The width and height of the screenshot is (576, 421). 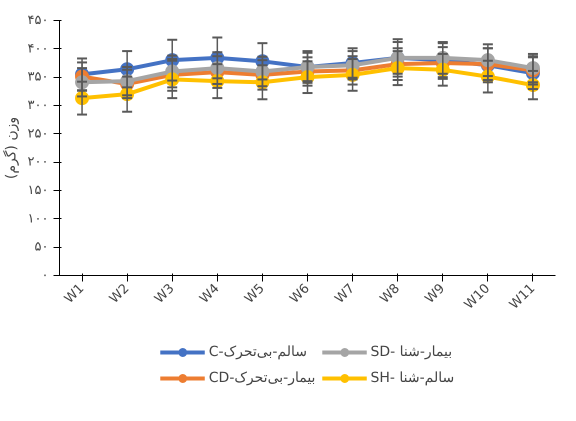 I want to click on x-tick-label: W5, so click(x=255, y=294).